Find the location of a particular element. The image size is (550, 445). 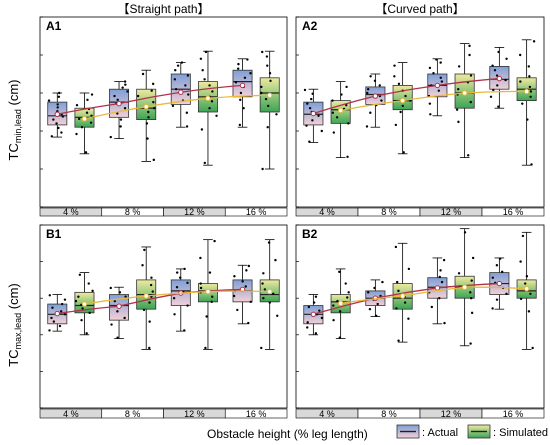

panel-id: B1 is located at coordinates (54, 234).